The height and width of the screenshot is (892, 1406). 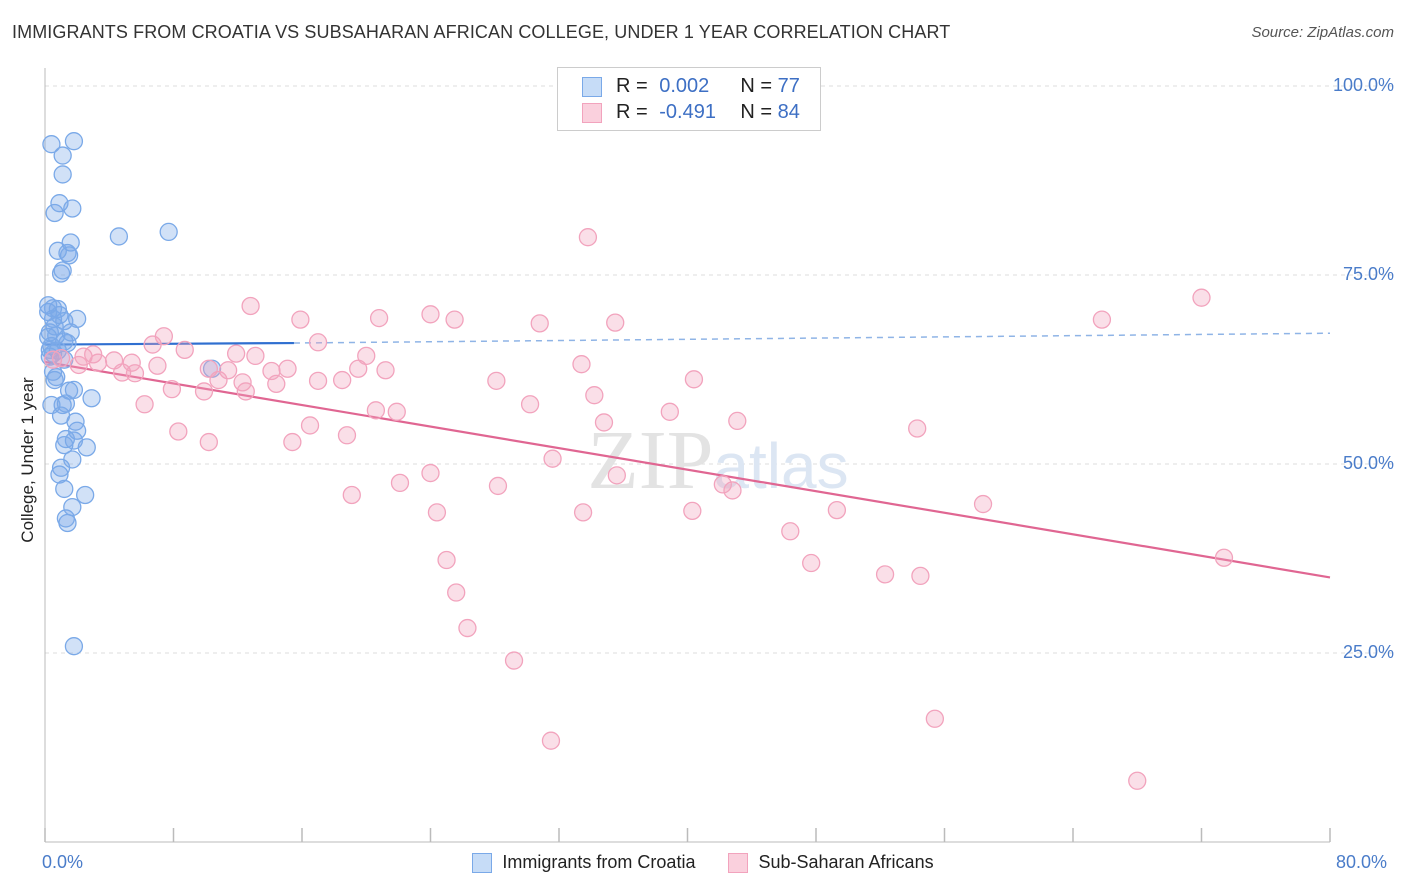 I want to click on legend-item-subsaharan: Sub-Saharan Africans, so click(x=831, y=863).